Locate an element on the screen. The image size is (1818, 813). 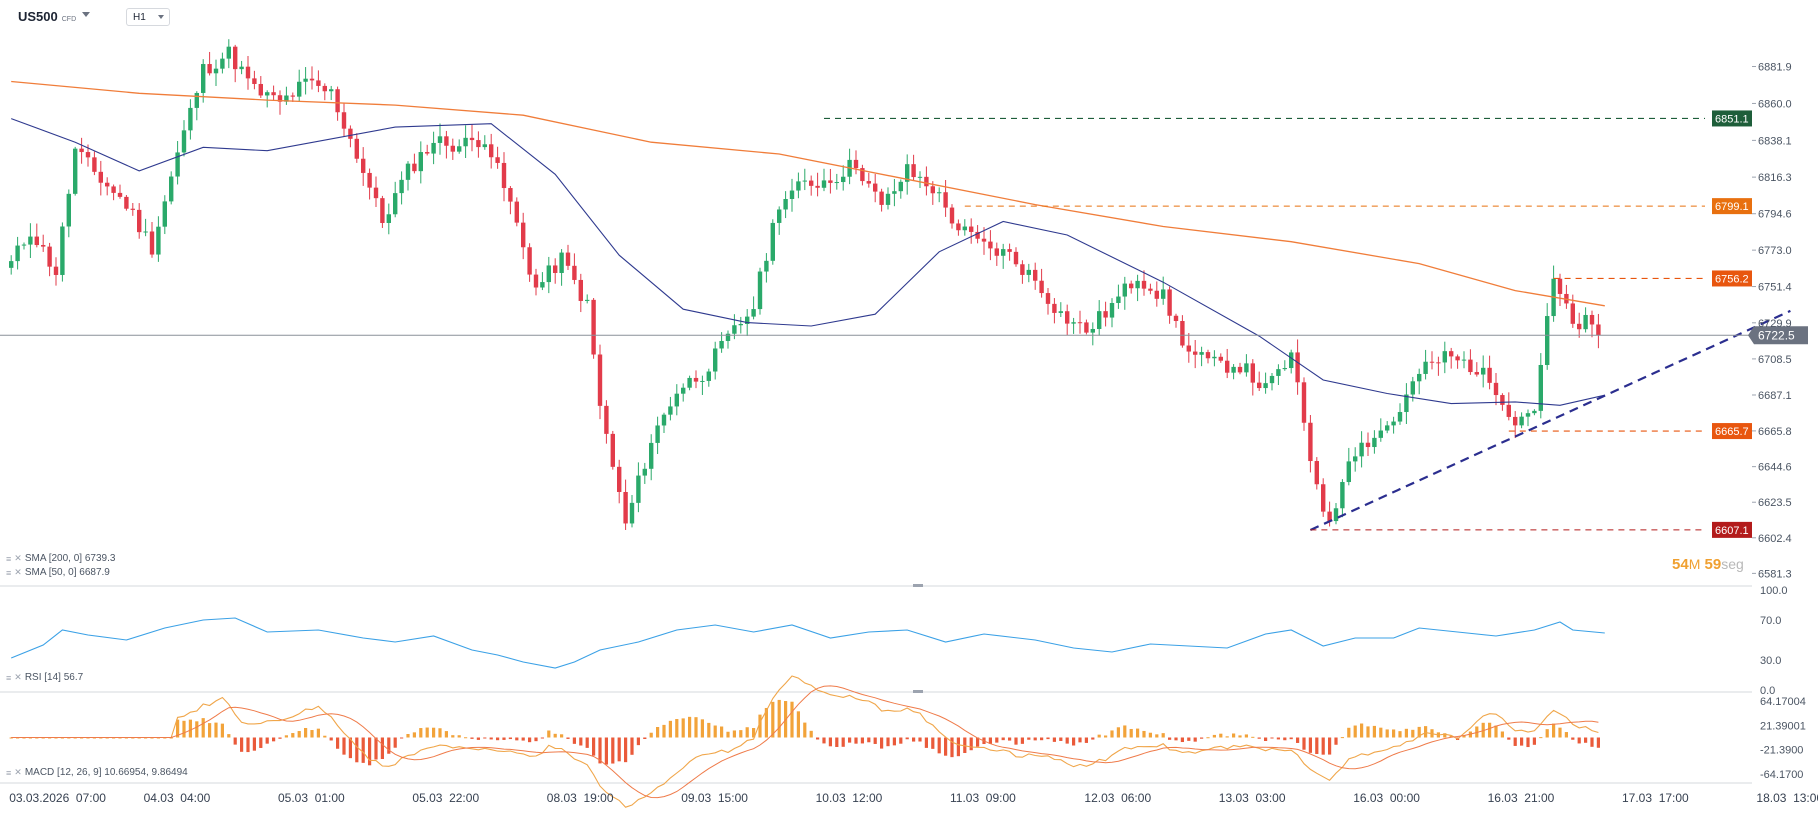
symbol-selector: US500 CFD is located at coordinates (47, 16).